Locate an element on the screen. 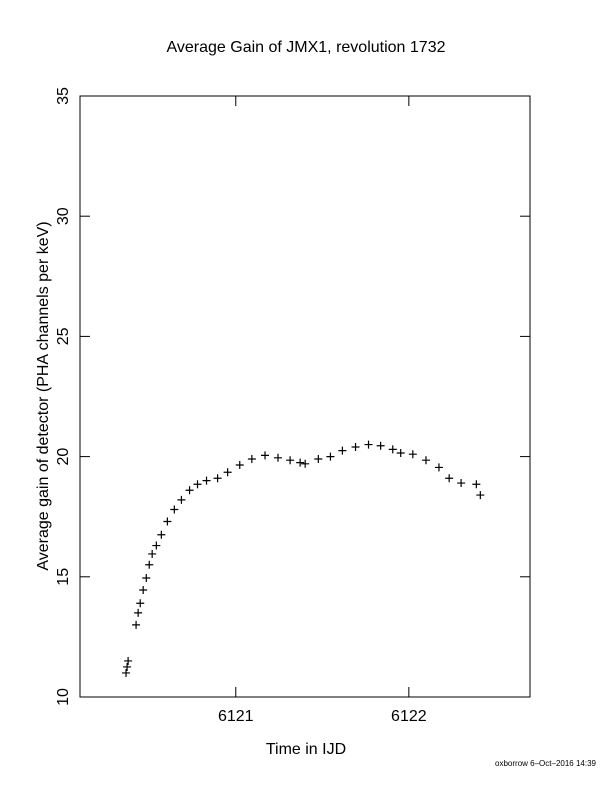  y-tick-label: 25 is located at coordinates (63, 336).